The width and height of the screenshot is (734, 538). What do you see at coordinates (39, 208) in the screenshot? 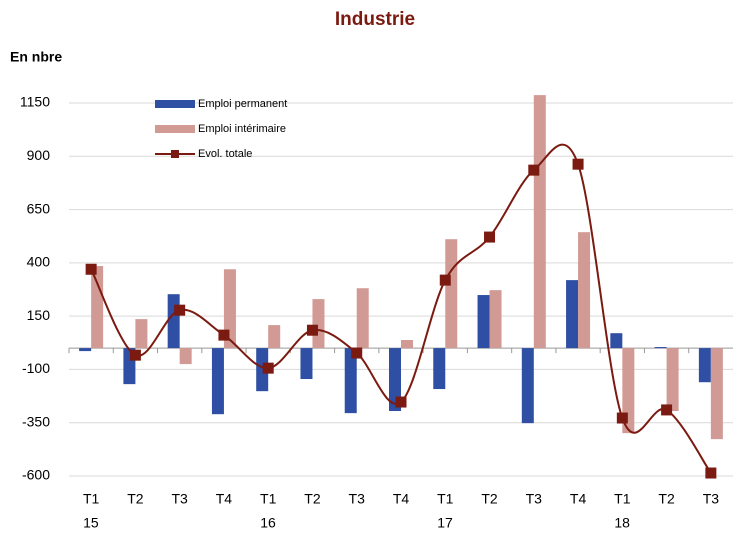
I see `y-tick-label: 650` at bounding box center [39, 208].